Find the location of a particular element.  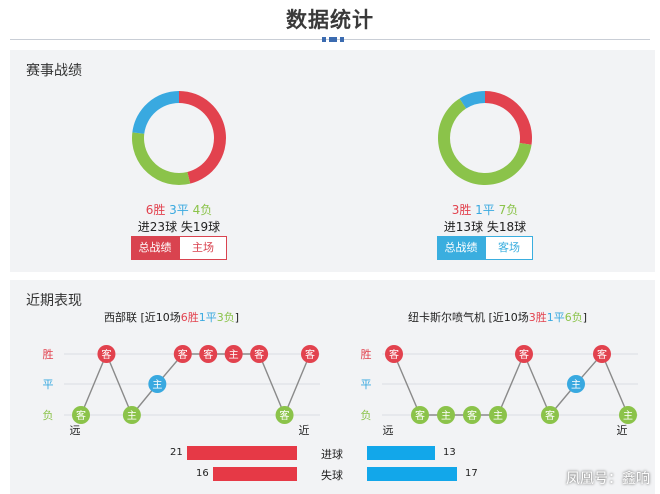

home-goals-bar is located at coordinates (242, 453).